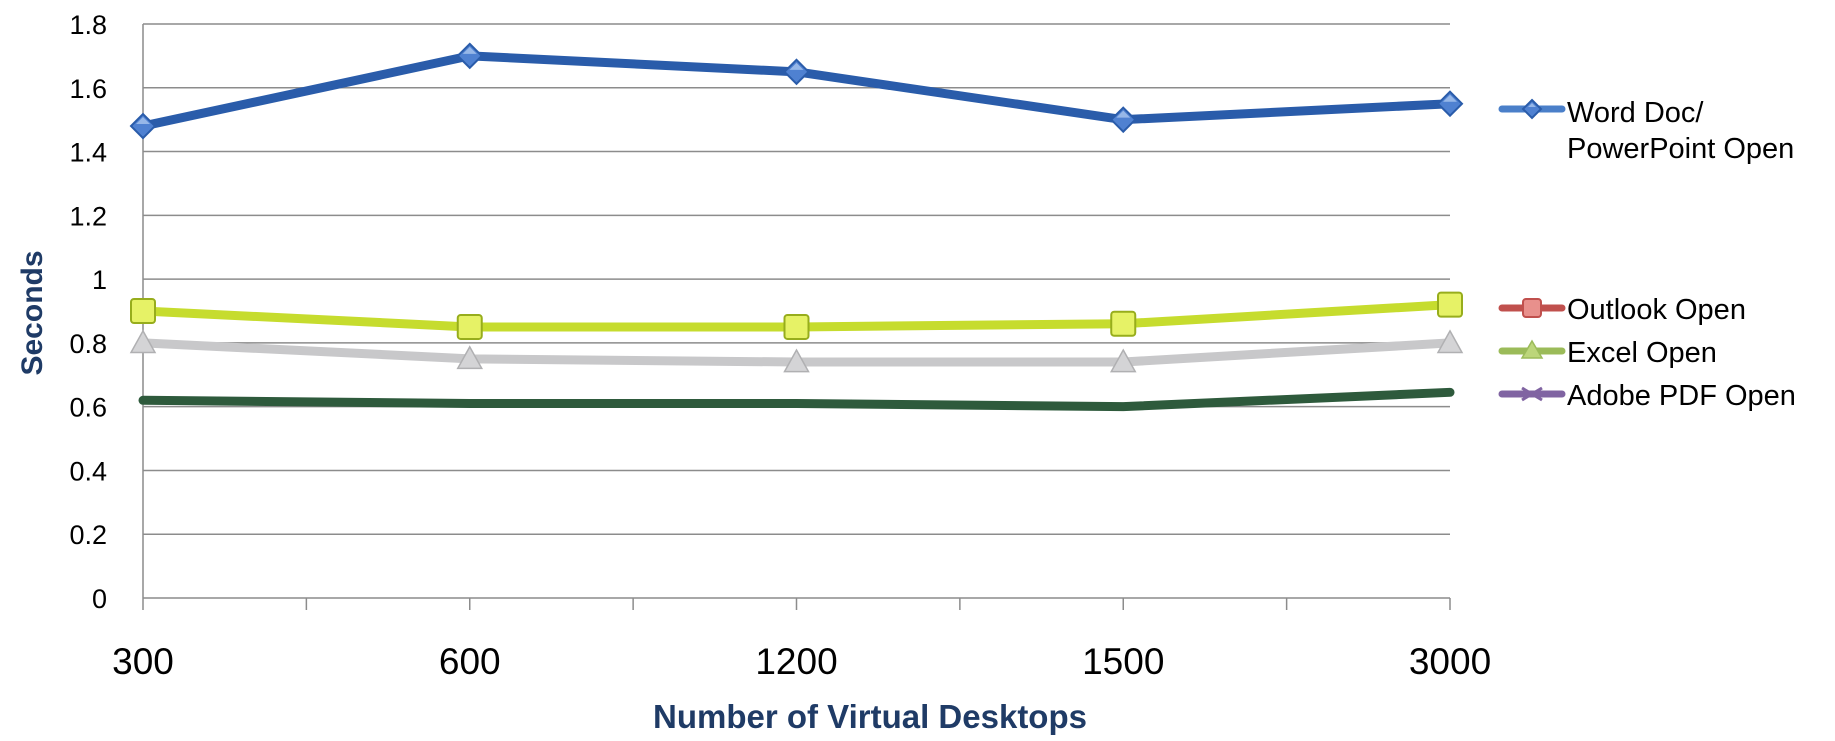 Image resolution: width=1835 pixels, height=741 pixels. Describe the element at coordinates (1532, 394) in the screenshot. I see `x-marker-stroke` at that location.